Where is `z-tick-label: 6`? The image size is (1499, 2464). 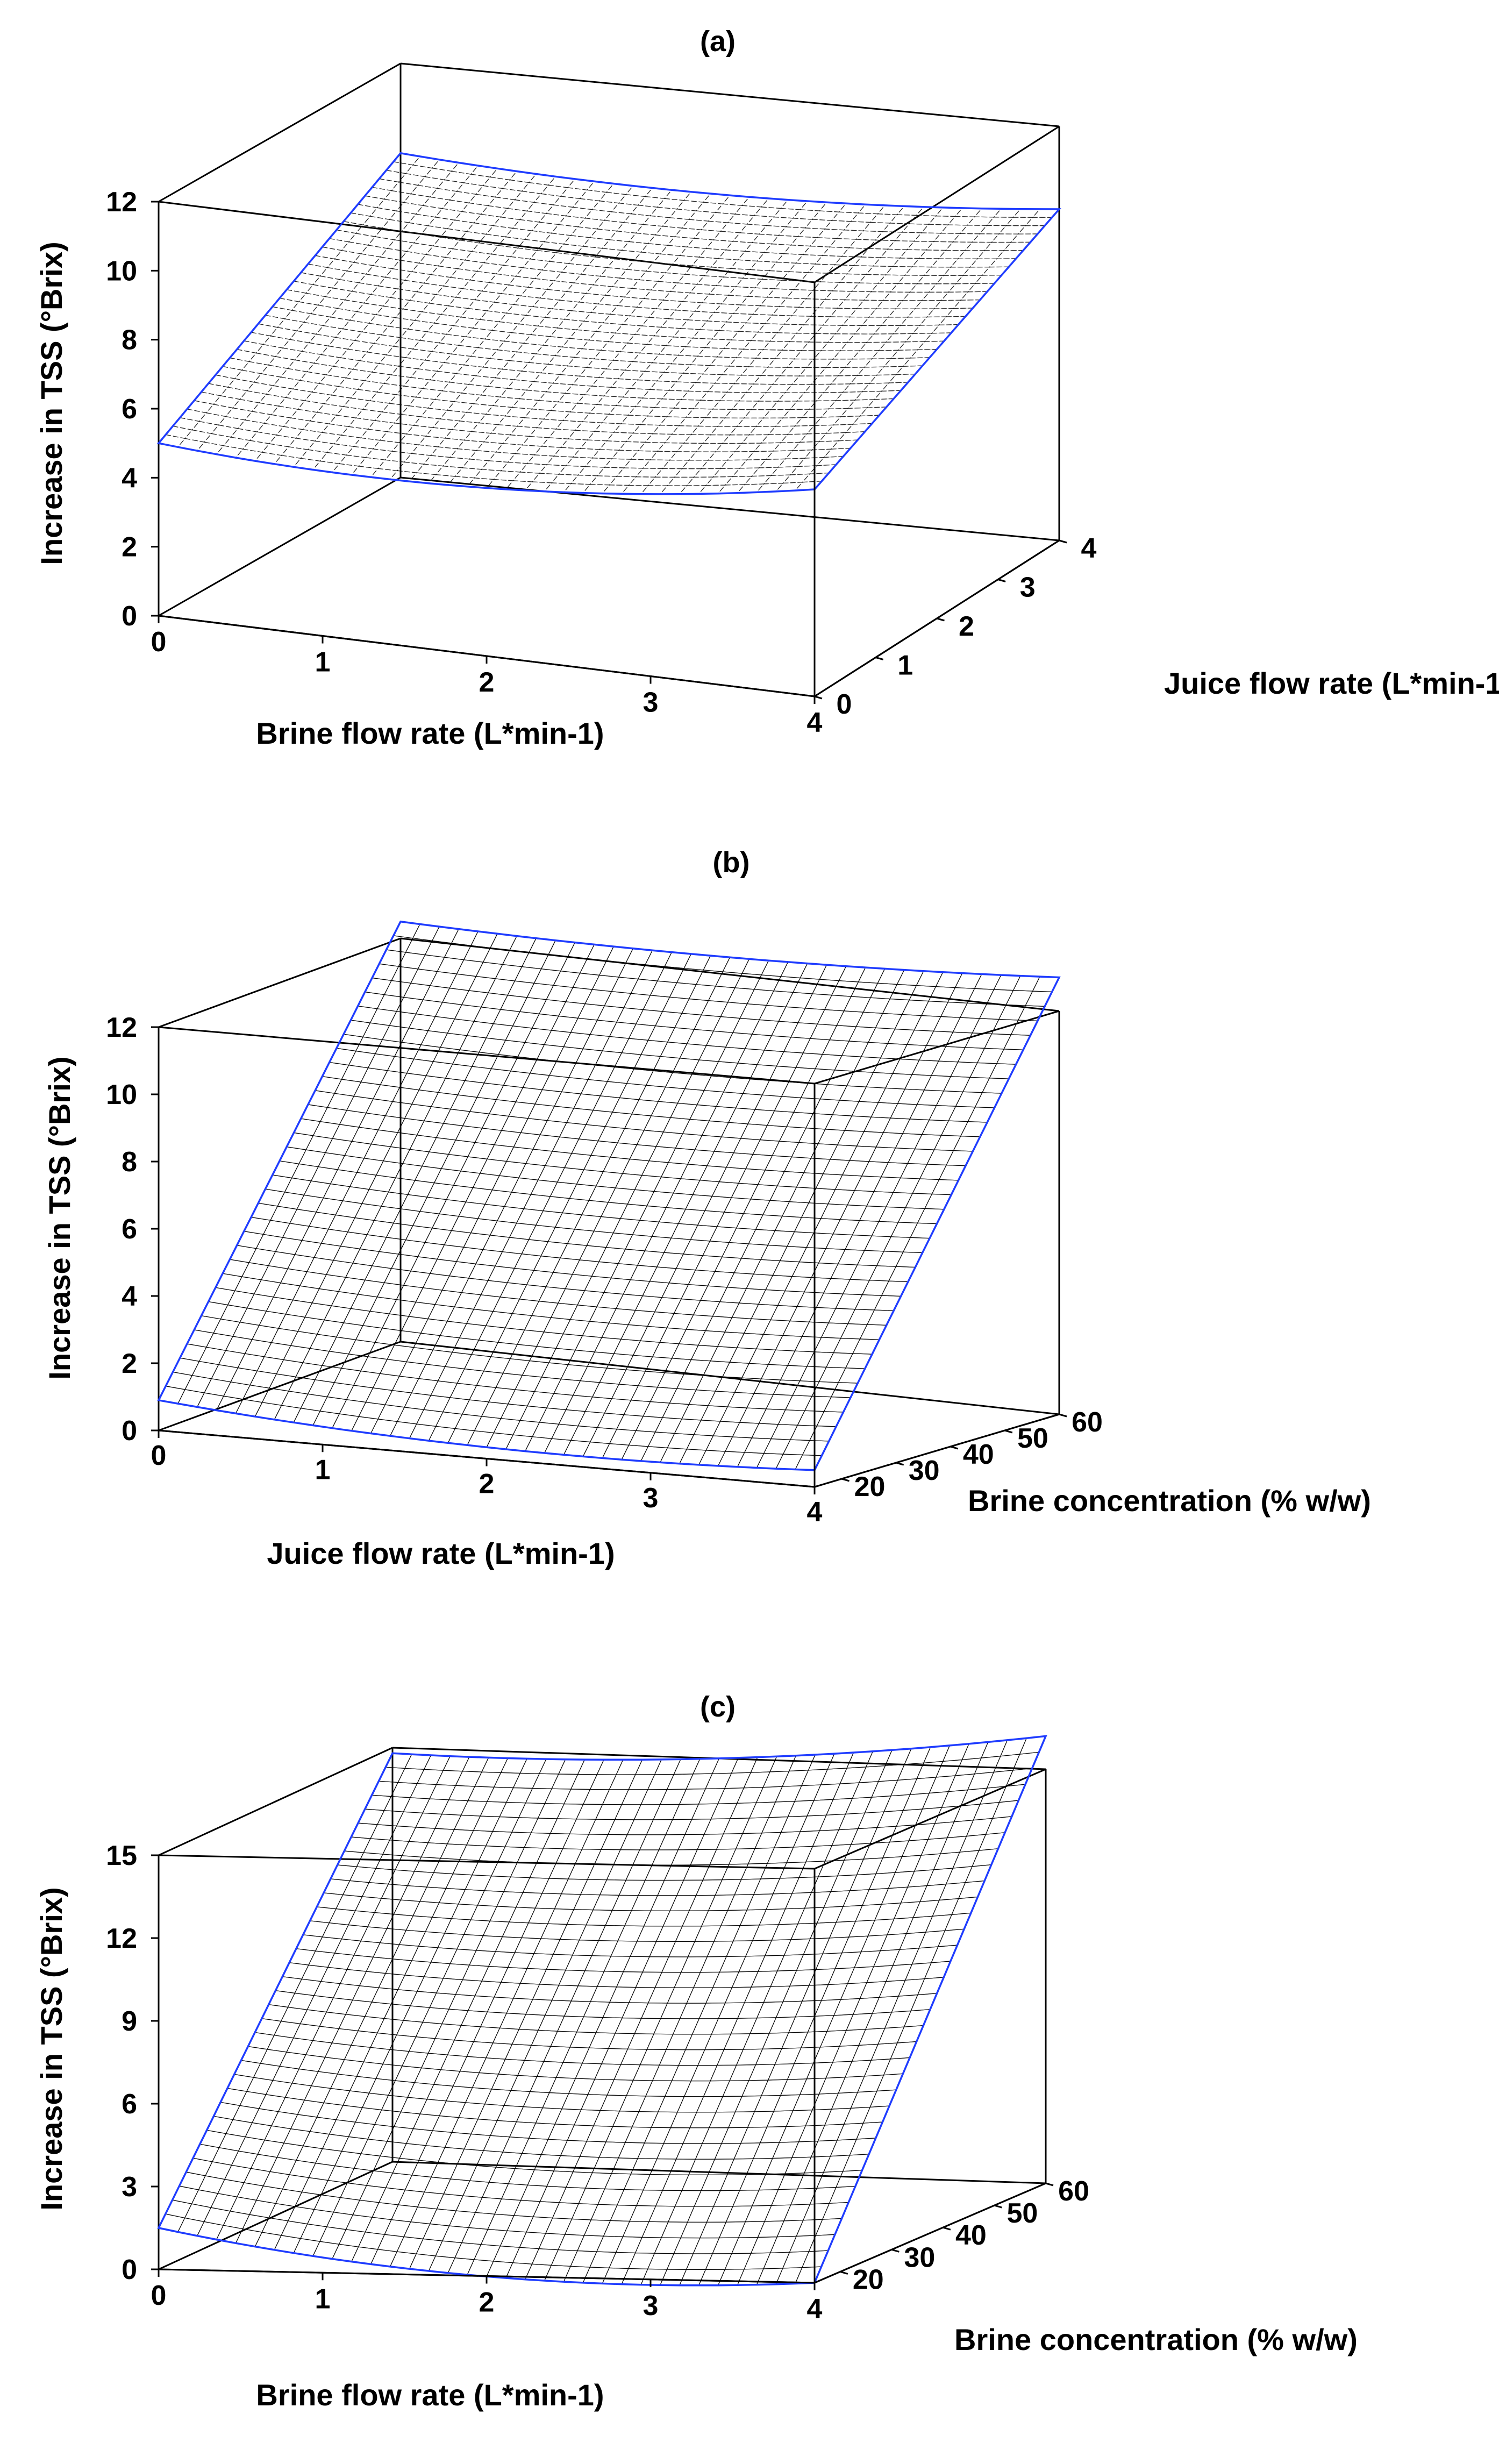
z-tick-label: 6 is located at coordinates (129, 409).